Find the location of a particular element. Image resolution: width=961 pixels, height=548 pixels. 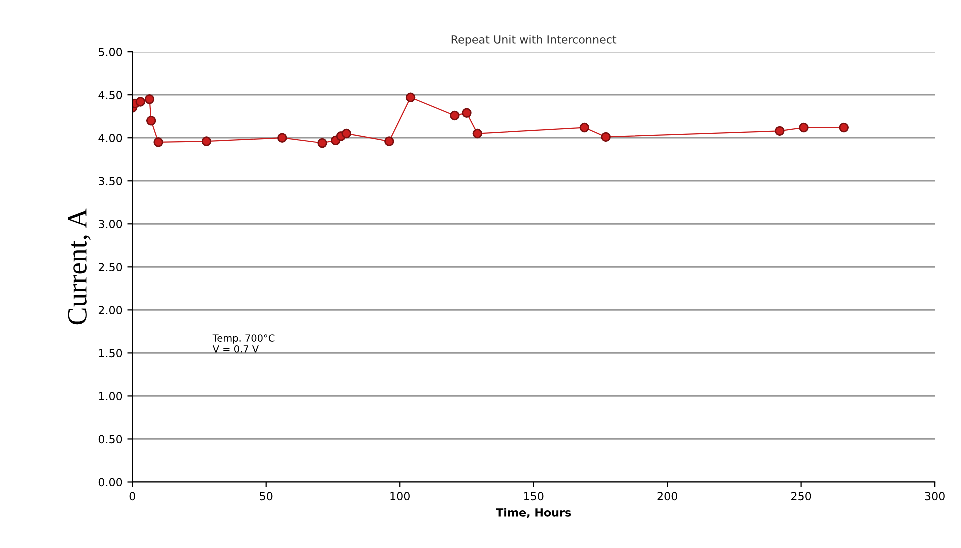

y-tick-label: 4.00 is located at coordinates (110, 138).